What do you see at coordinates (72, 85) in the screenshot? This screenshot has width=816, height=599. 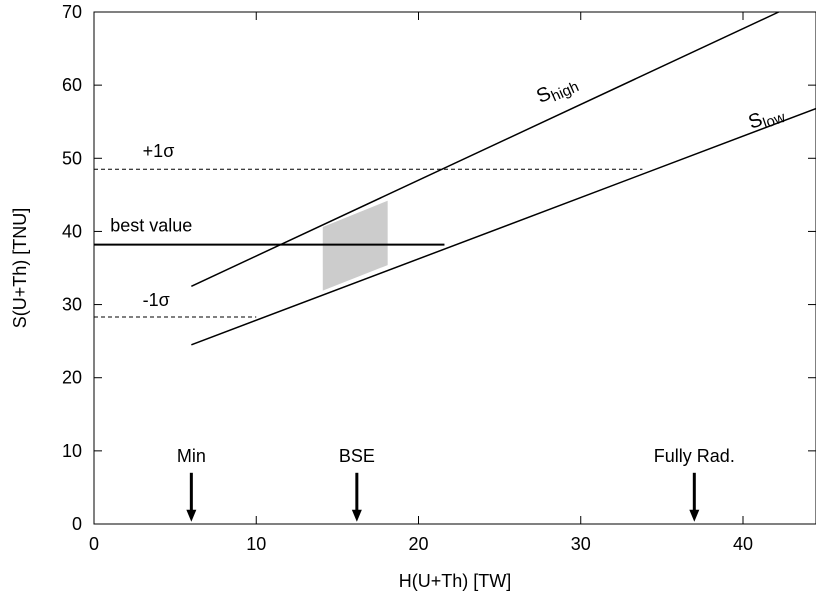 I see `y-tick-label: 60` at bounding box center [72, 85].